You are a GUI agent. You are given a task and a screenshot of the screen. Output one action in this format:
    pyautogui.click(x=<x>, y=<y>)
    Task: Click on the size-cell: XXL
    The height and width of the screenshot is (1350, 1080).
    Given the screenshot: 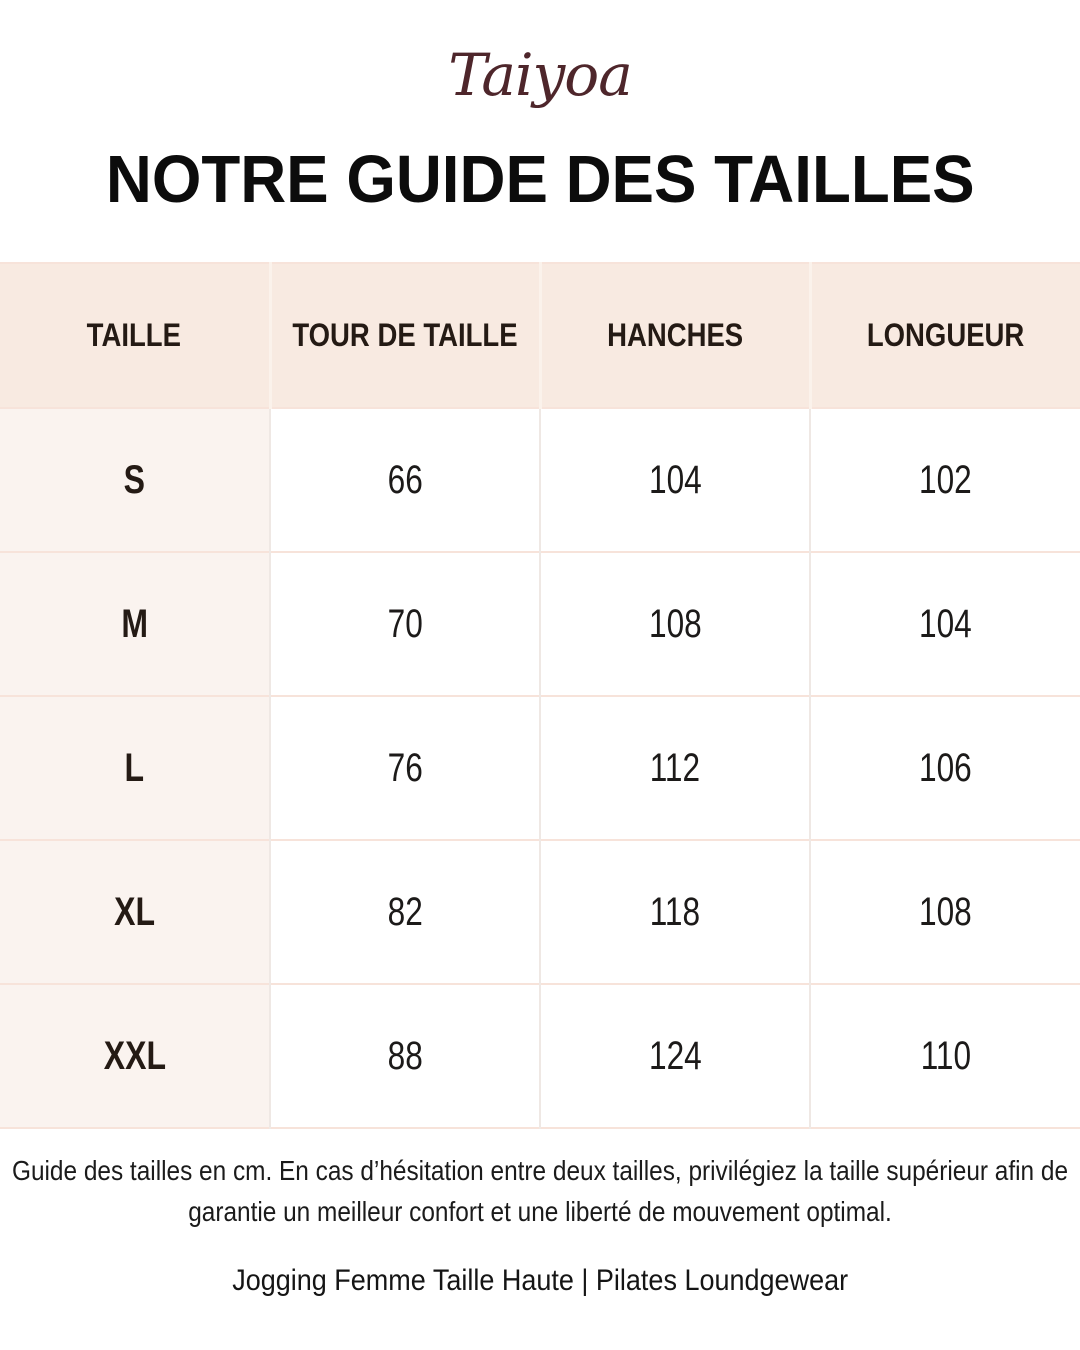 What is the action you would take?
    pyautogui.click(x=135, y=1055)
    